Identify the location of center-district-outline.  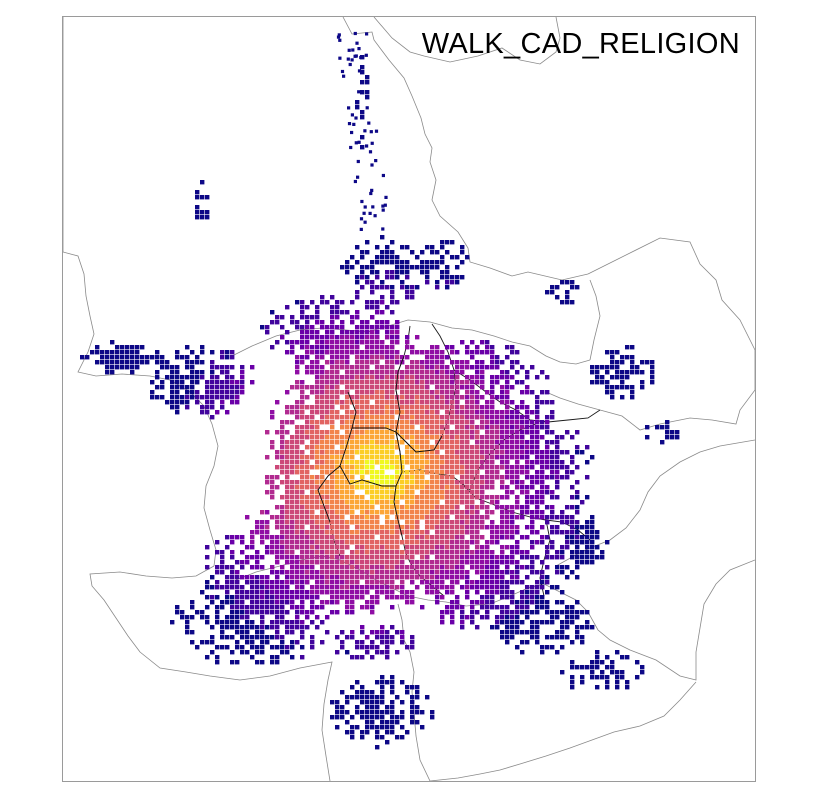
(380, 446).